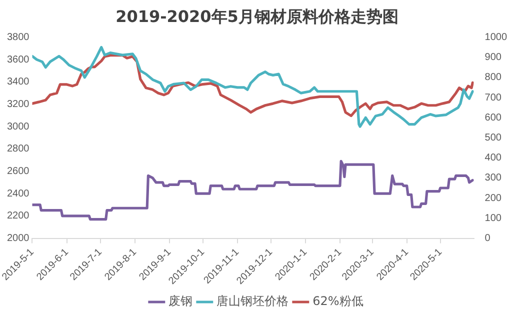 This screenshot has width=516, height=320. Describe the element at coordinates (257, 16) in the screenshot. I see `chart-title: 2019-2020年5月钢材原料价格走势图` at that location.